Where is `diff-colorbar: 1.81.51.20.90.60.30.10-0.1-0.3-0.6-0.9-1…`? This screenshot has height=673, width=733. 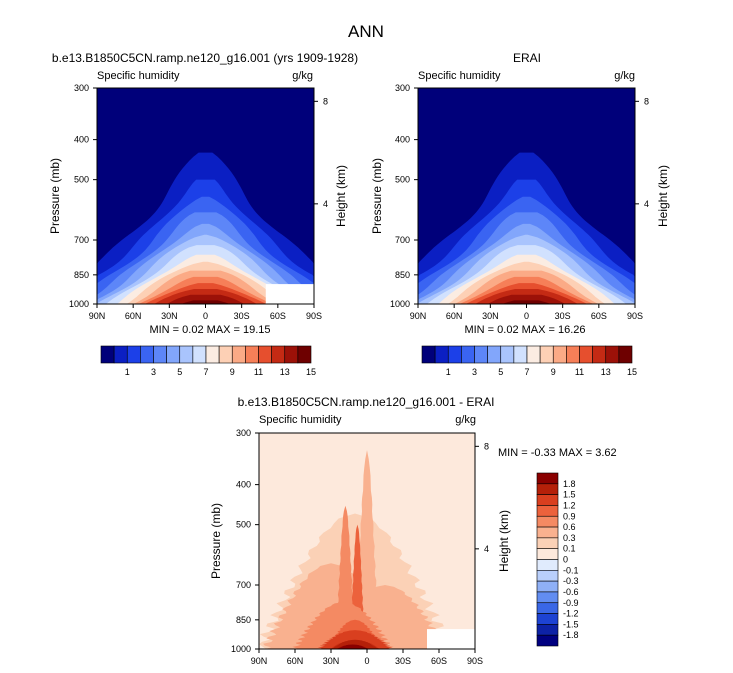 diff-colorbar: 1.81.51.20.90.60.30.10-0.1-0.3-0.6-0.9-1… is located at coordinates (557, 559).